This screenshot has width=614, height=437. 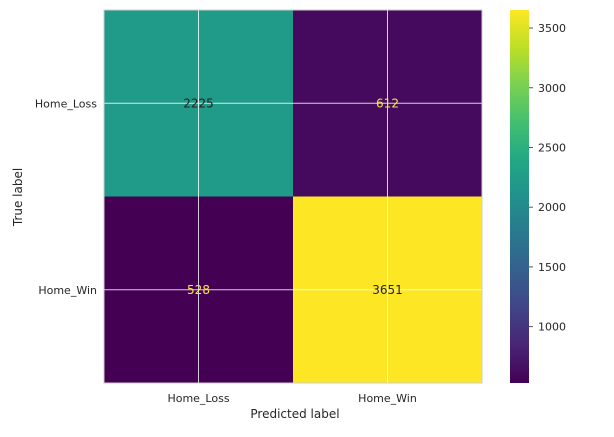 I want to click on x-tick-label: Home_Win, so click(x=387, y=398).